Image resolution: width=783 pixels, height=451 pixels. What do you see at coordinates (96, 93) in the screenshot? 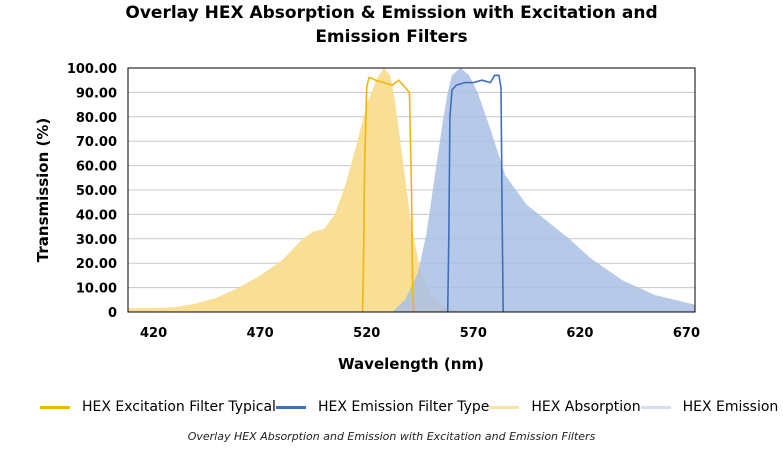
I see `y-tick-label: 90.00` at bounding box center [96, 93].